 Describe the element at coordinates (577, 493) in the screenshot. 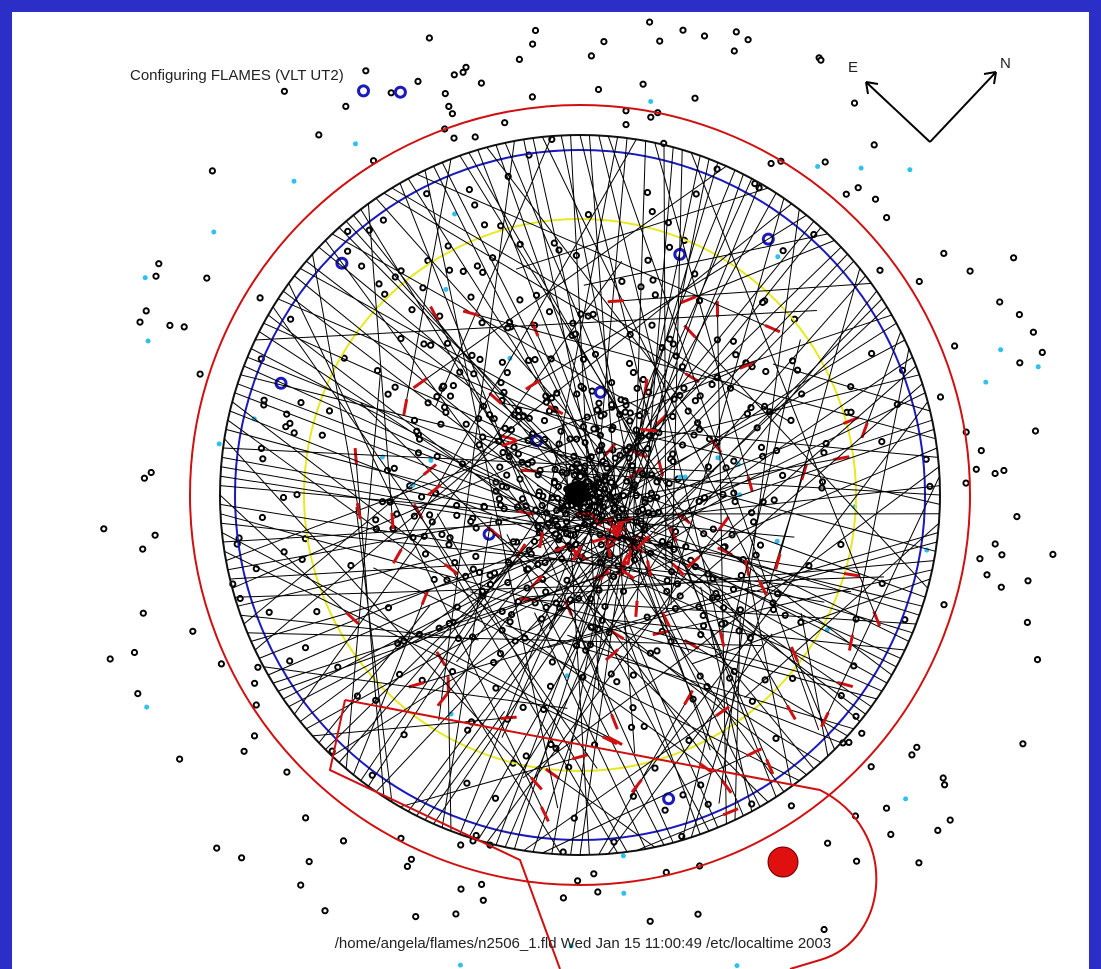

I see `center-star` at that location.